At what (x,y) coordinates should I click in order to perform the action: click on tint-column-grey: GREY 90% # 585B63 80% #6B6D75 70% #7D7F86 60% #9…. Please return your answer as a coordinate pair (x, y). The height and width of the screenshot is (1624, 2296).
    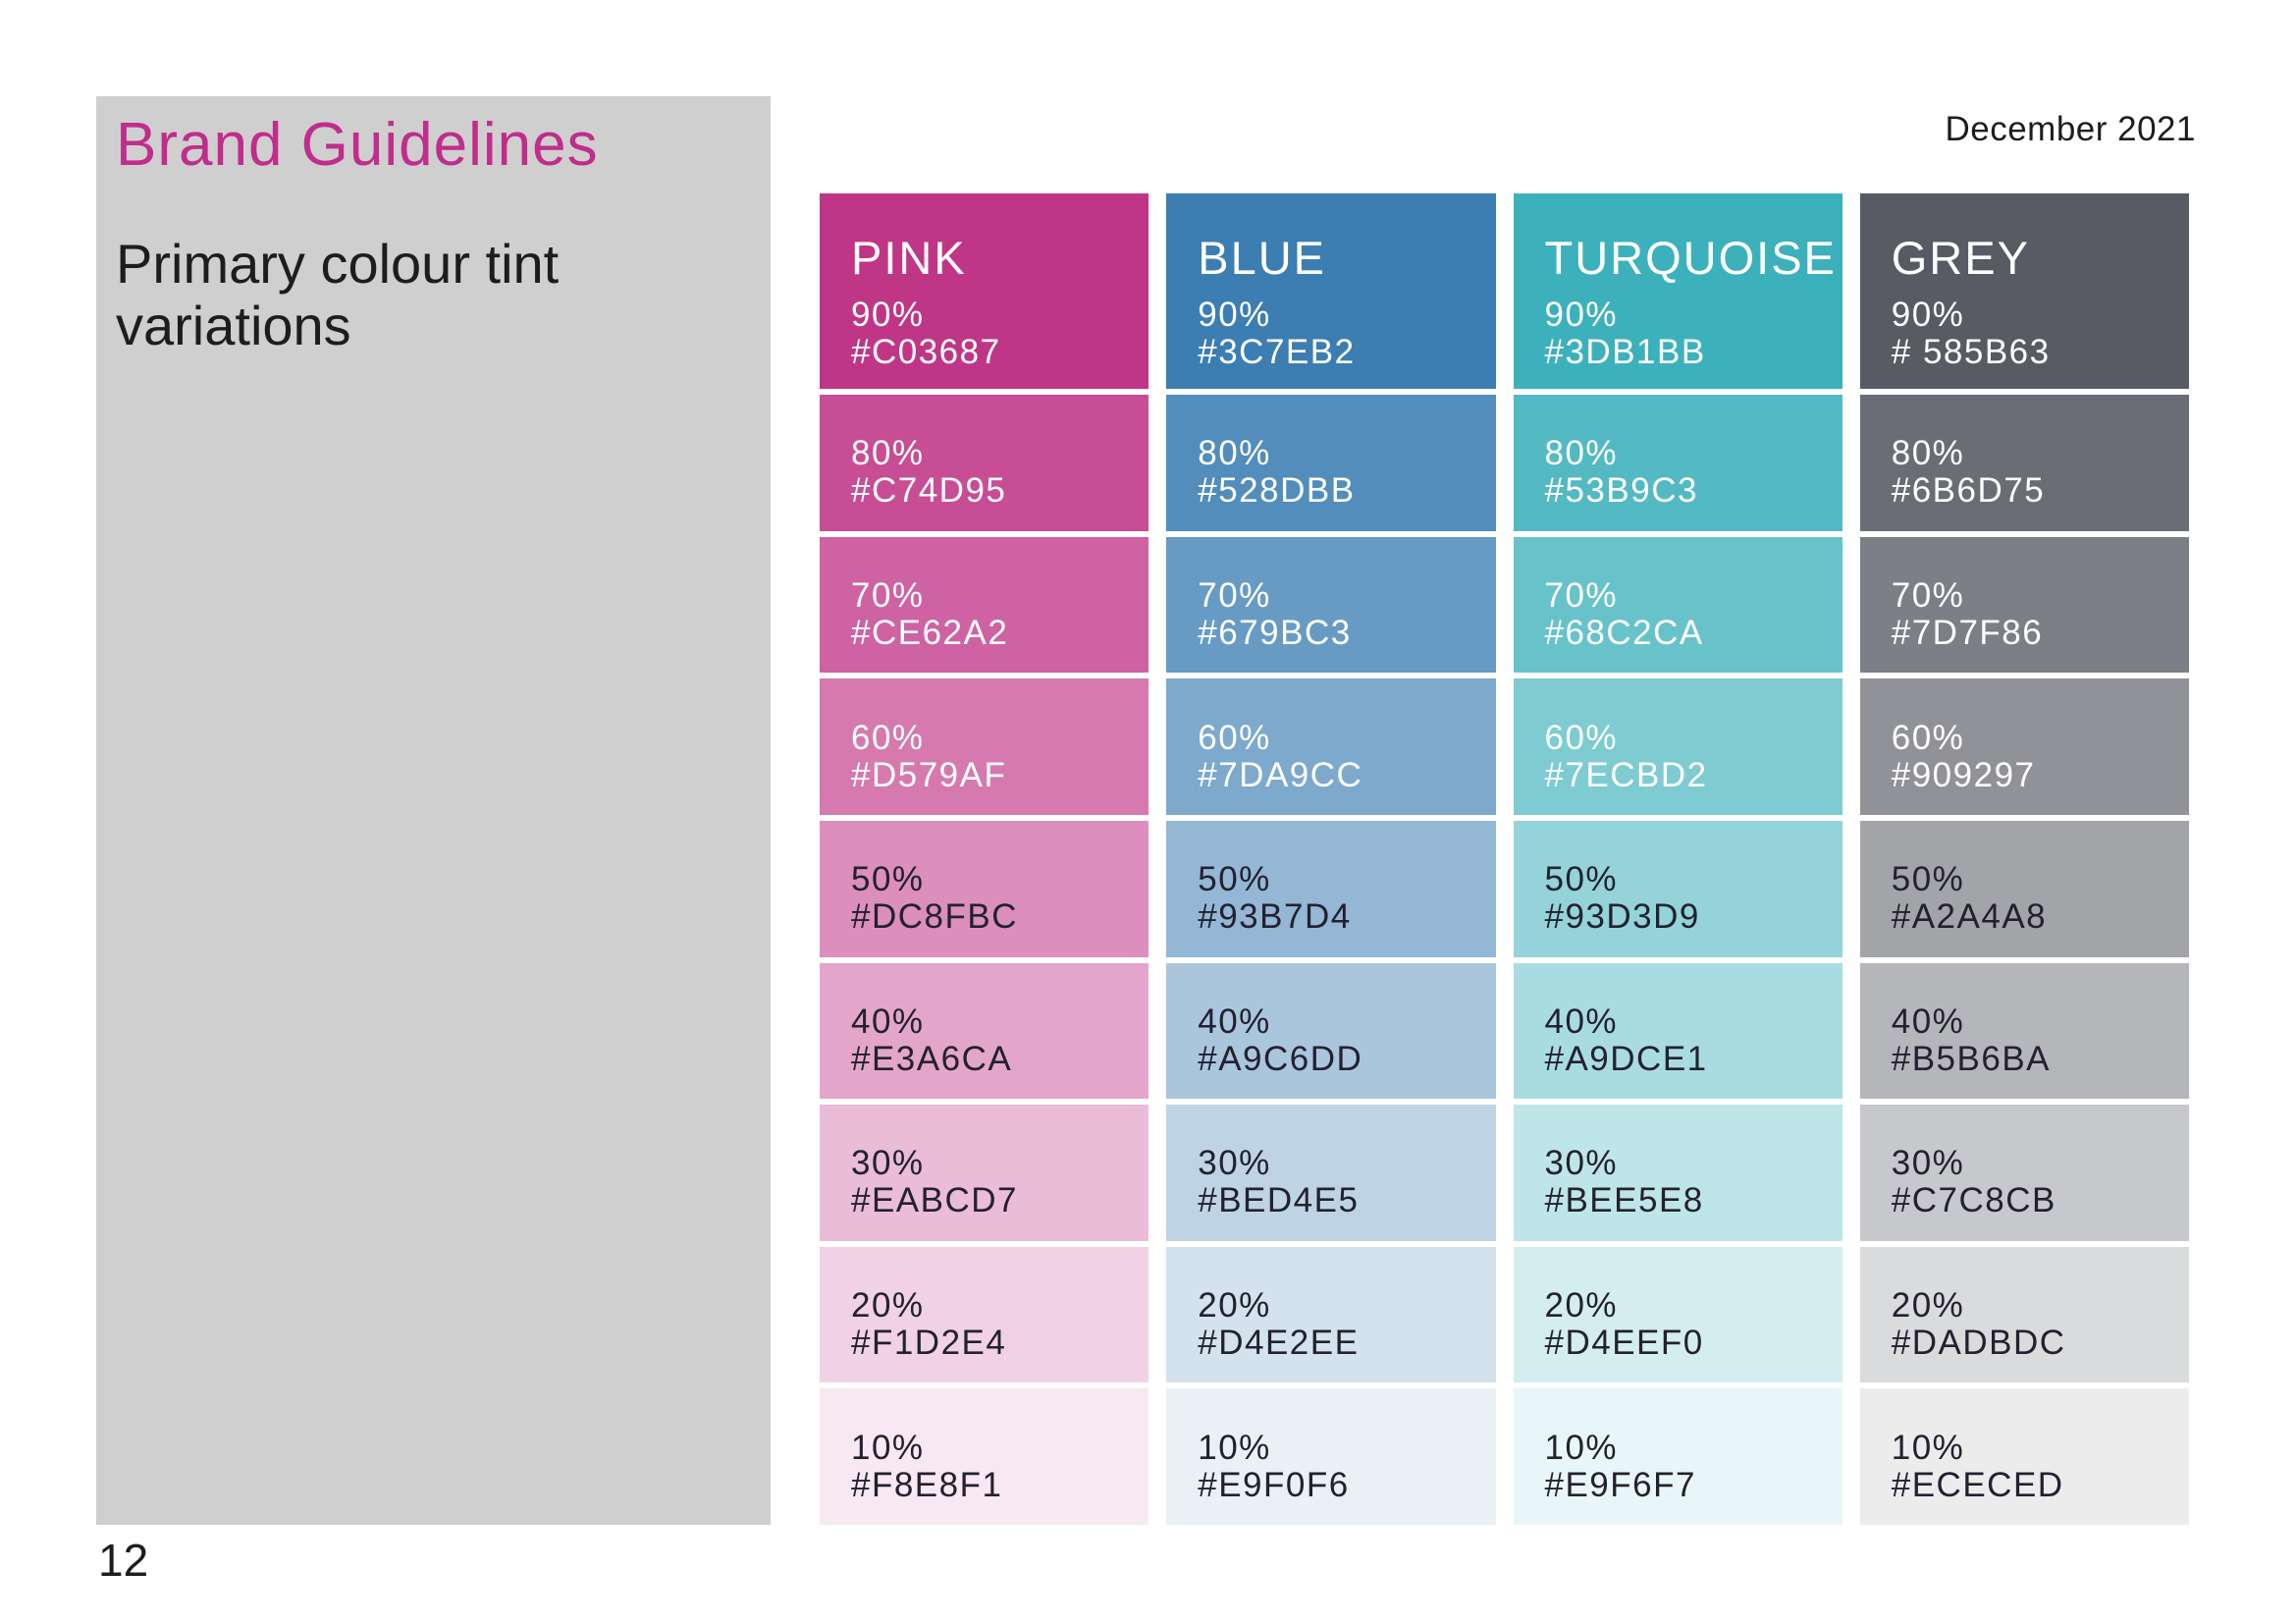
    Looking at the image, I should click on (2024, 859).